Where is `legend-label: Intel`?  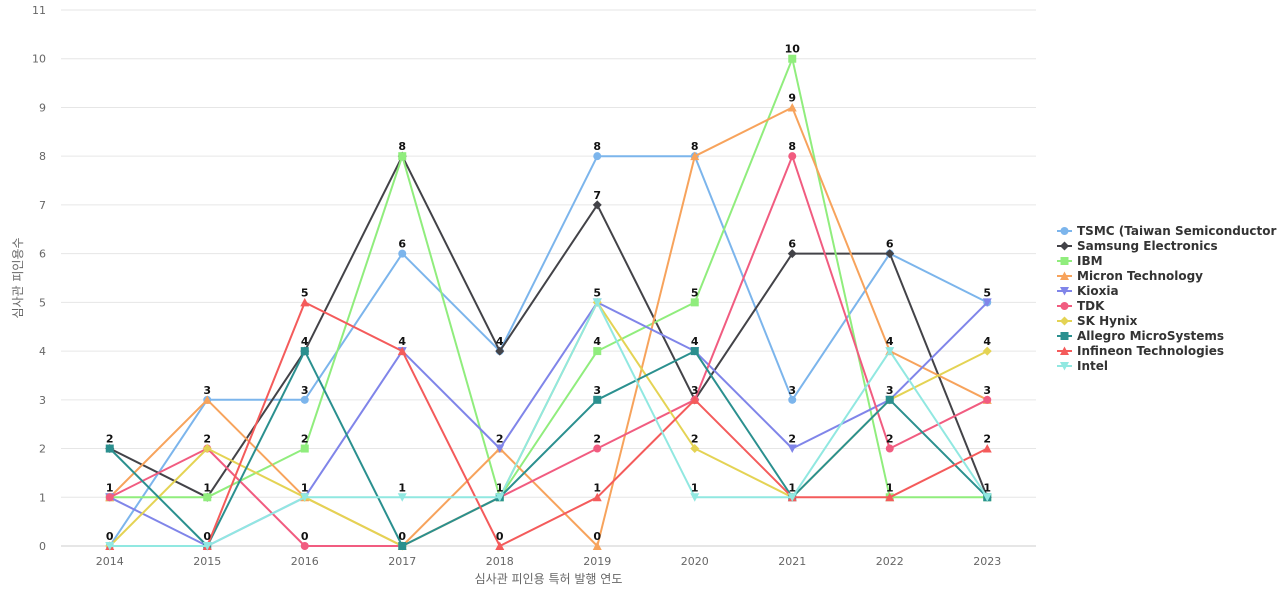 legend-label: Intel is located at coordinates (1092, 366).